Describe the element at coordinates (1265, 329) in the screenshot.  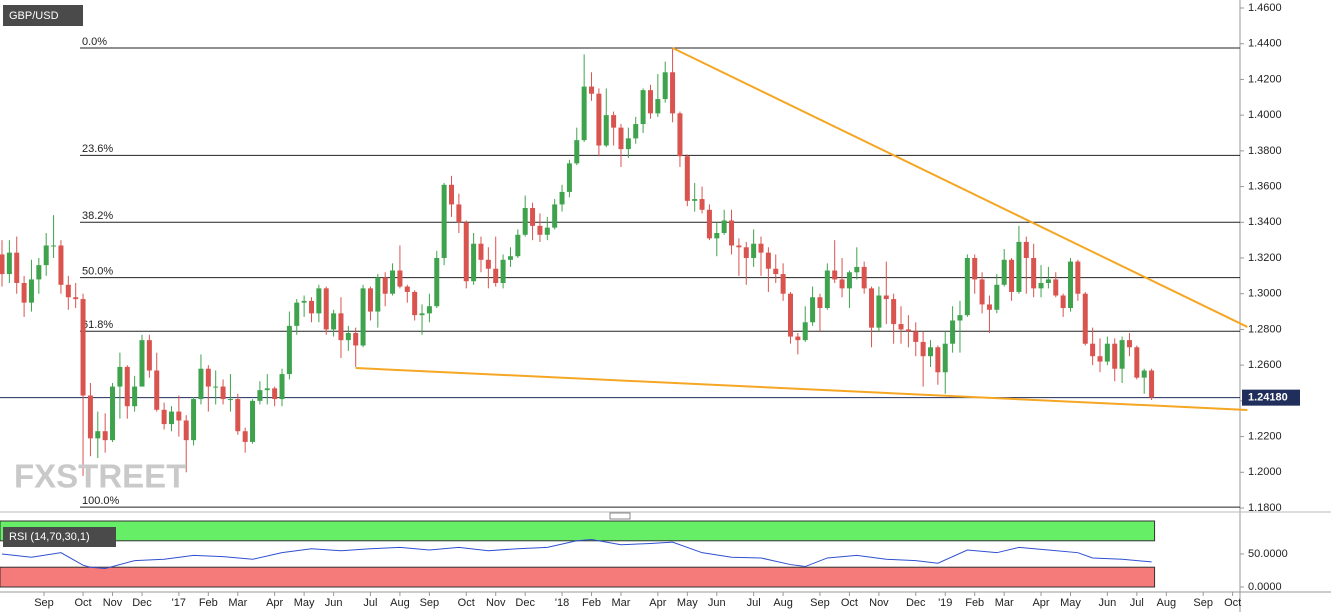
I see `y-tick-label: 1.2800` at that location.